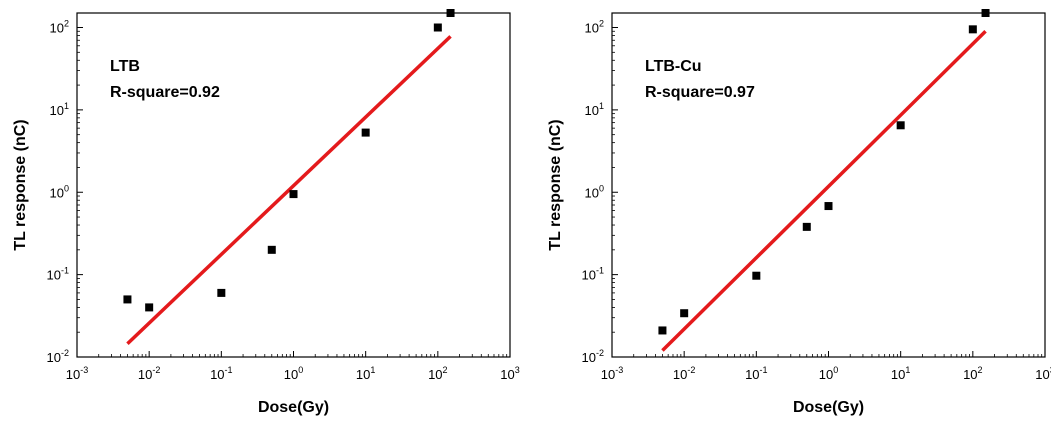 The height and width of the screenshot is (423, 1051). What do you see at coordinates (125, 66) in the screenshot?
I see `sample-label: LTB` at bounding box center [125, 66].